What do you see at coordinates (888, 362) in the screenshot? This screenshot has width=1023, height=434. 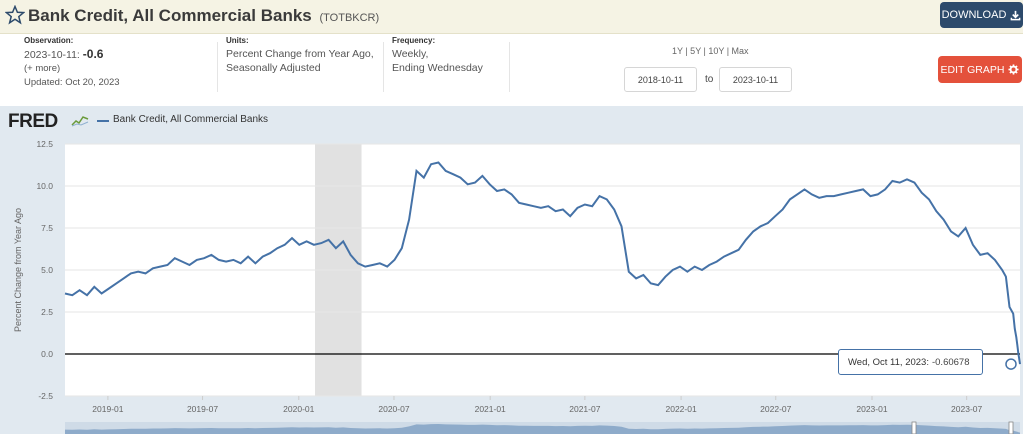 I see `tooltip-date: Wed, Oct 11, 2023:` at bounding box center [888, 362].